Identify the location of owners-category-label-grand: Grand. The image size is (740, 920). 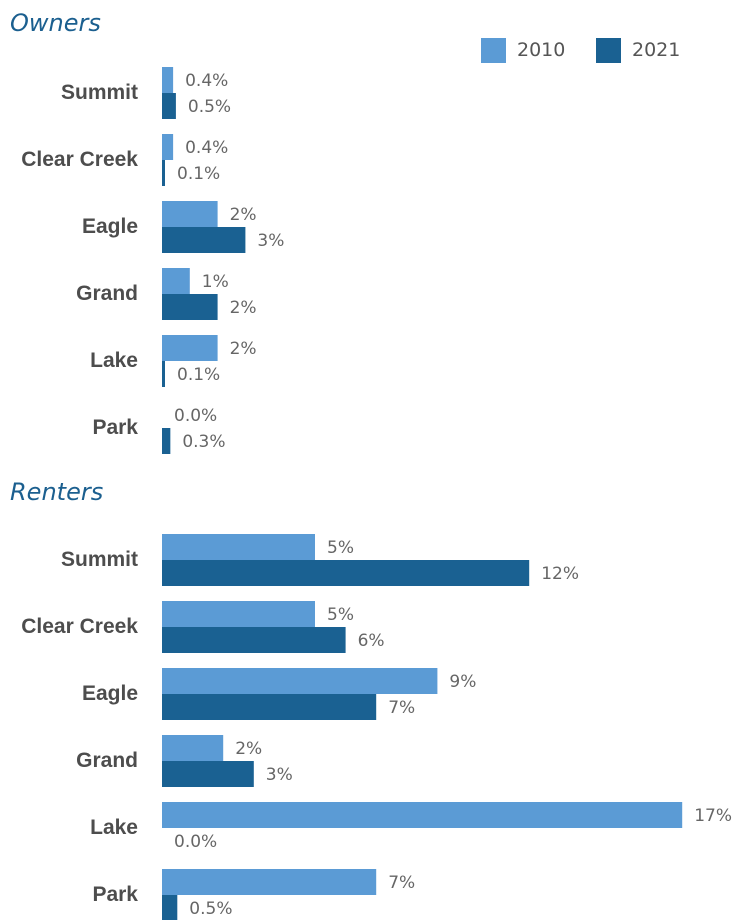
(107, 293).